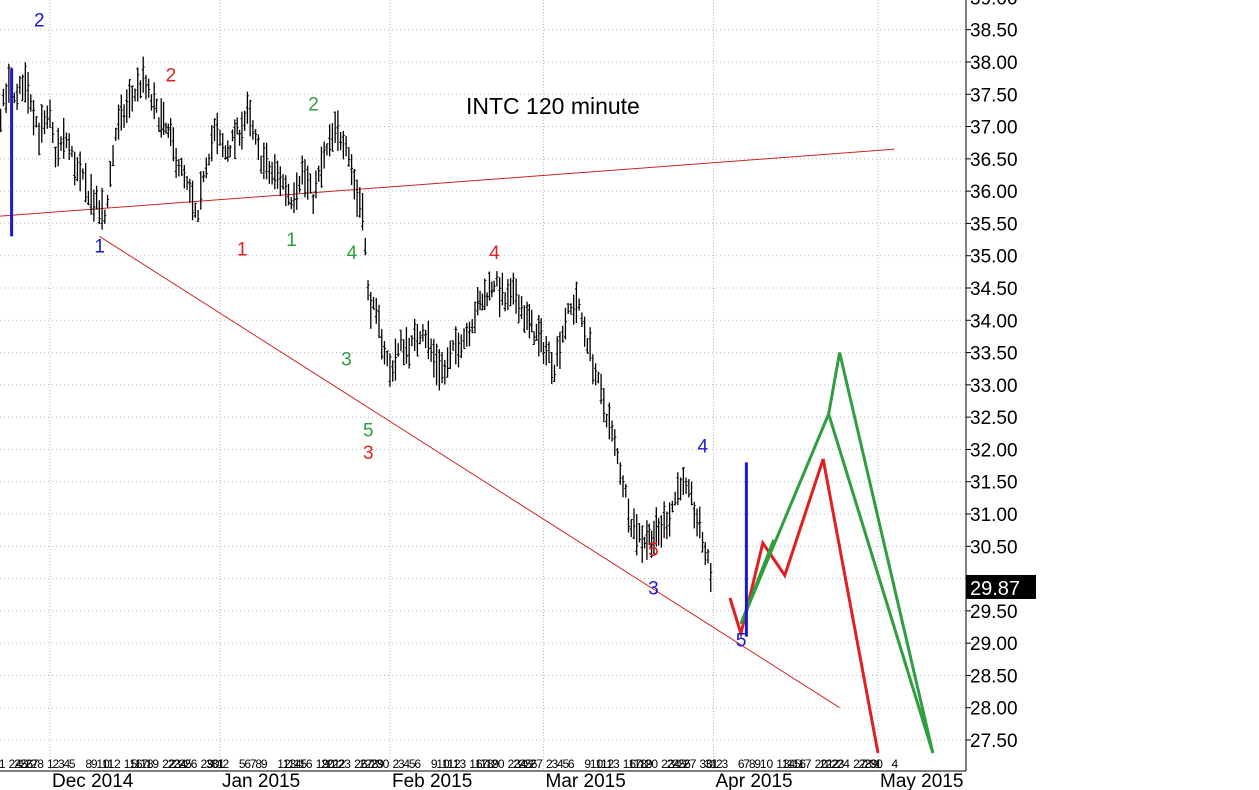 The width and height of the screenshot is (1259, 790). I want to click on wave-label-blue: 5, so click(741, 640).